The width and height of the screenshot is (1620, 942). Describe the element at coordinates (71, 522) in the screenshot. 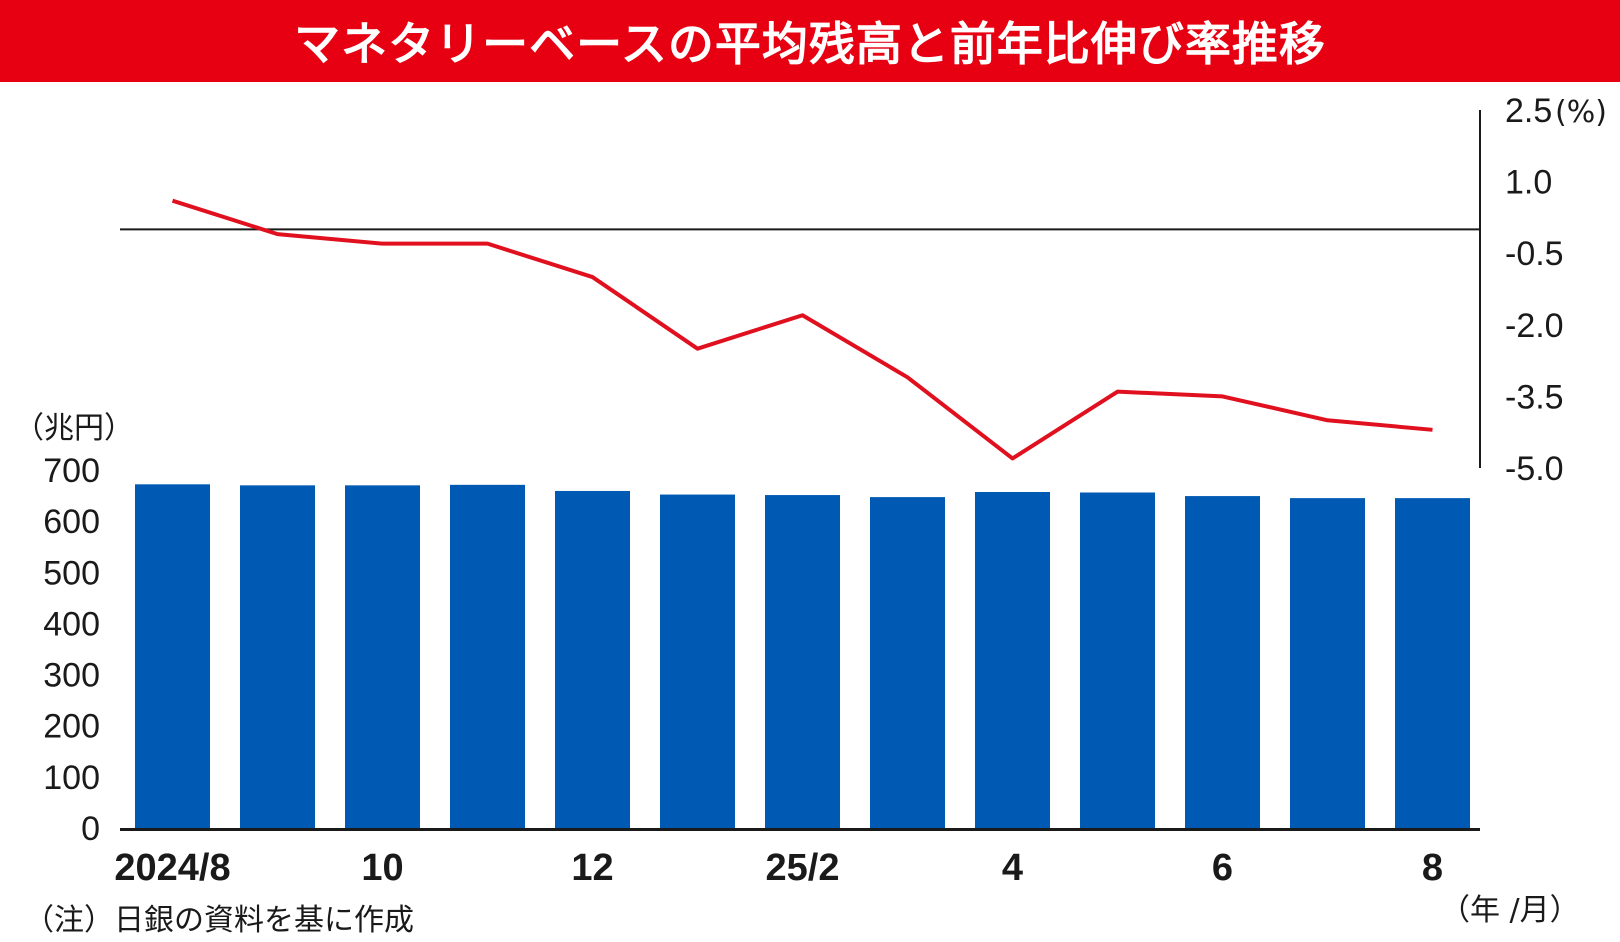

I see `left-tick-label: 600` at that location.